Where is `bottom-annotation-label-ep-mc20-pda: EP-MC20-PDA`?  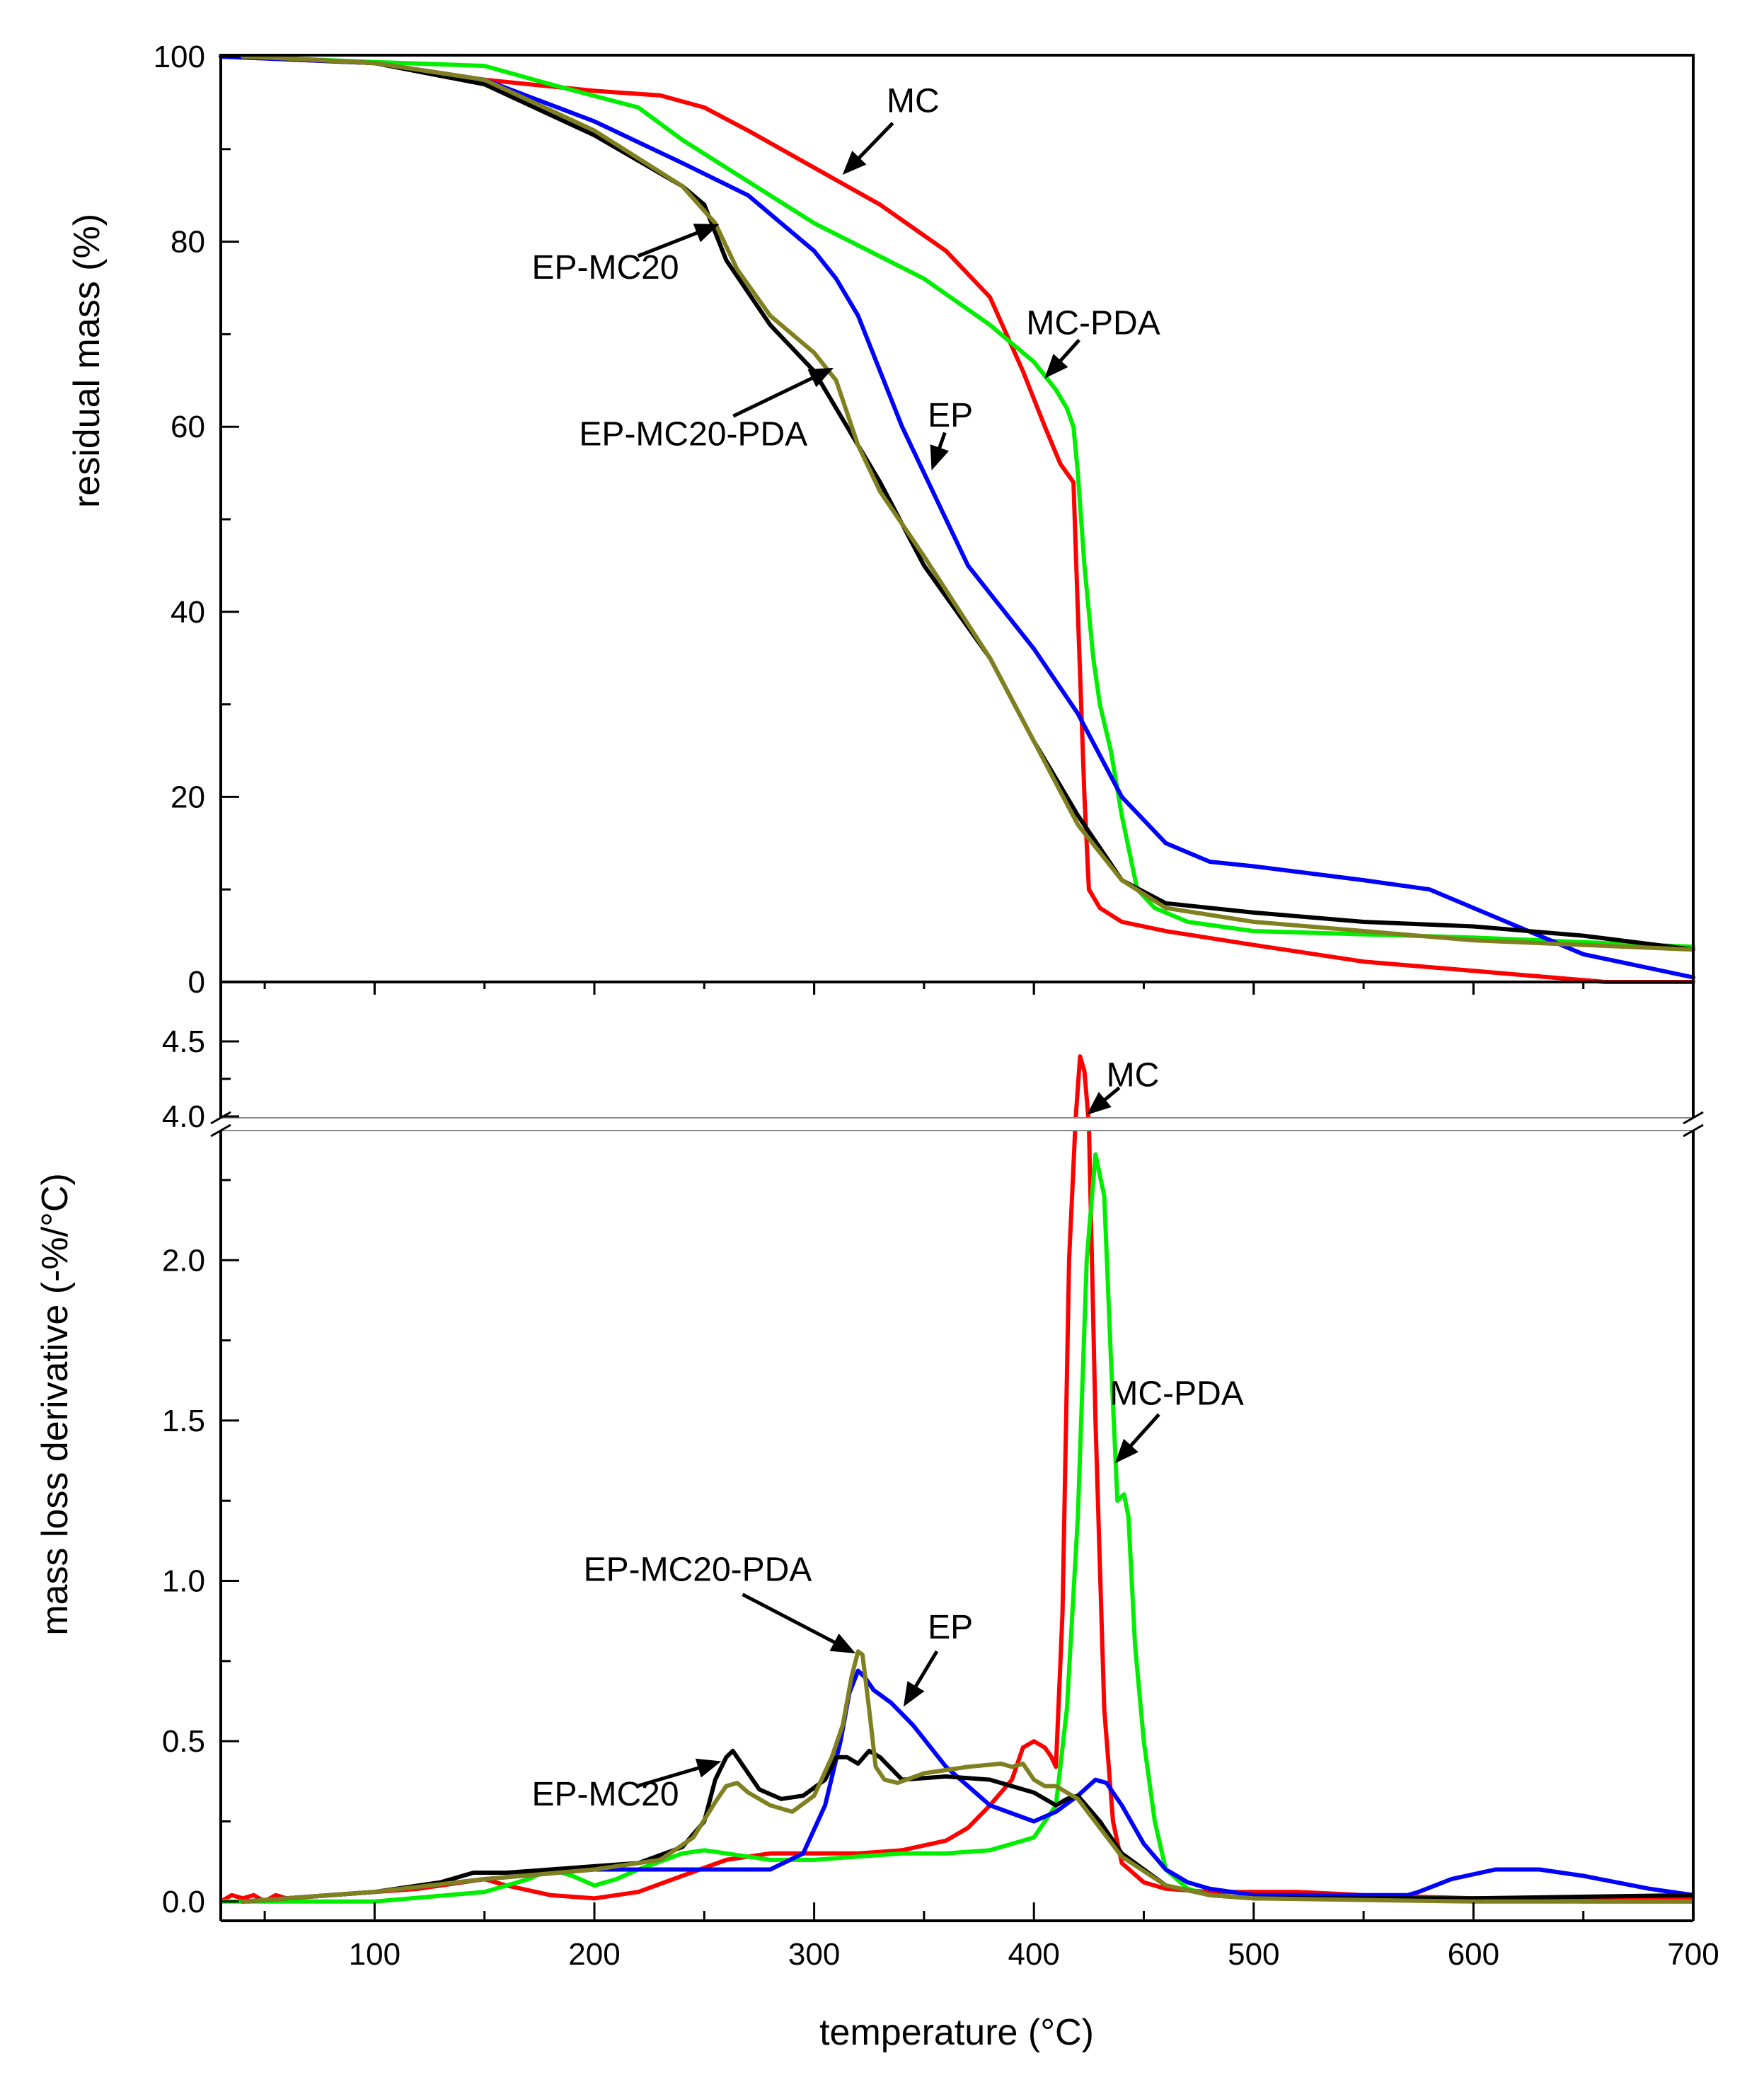
bottom-annotation-label-ep-mc20-pda: EP-MC20-PDA is located at coordinates (698, 1570).